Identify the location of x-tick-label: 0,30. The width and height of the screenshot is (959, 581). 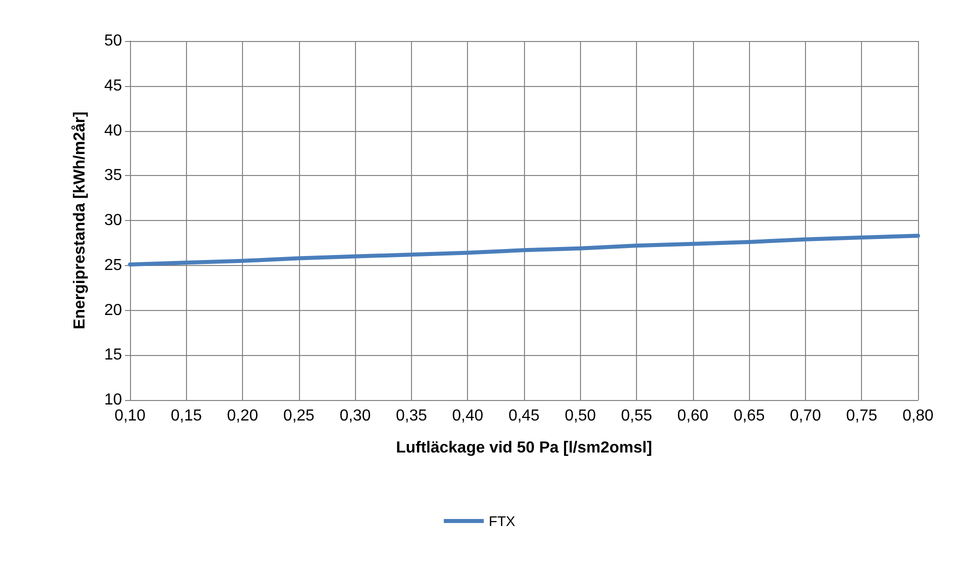
(355, 416).